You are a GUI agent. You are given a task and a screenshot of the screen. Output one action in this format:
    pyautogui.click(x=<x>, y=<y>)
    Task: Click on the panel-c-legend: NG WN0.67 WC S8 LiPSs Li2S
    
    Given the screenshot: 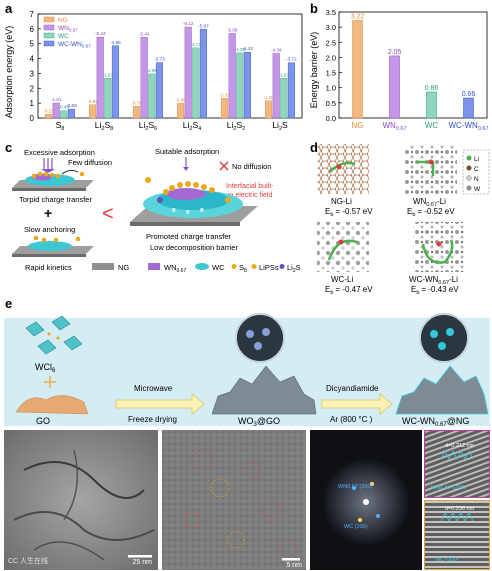 What is the action you would take?
    pyautogui.click(x=196, y=268)
    